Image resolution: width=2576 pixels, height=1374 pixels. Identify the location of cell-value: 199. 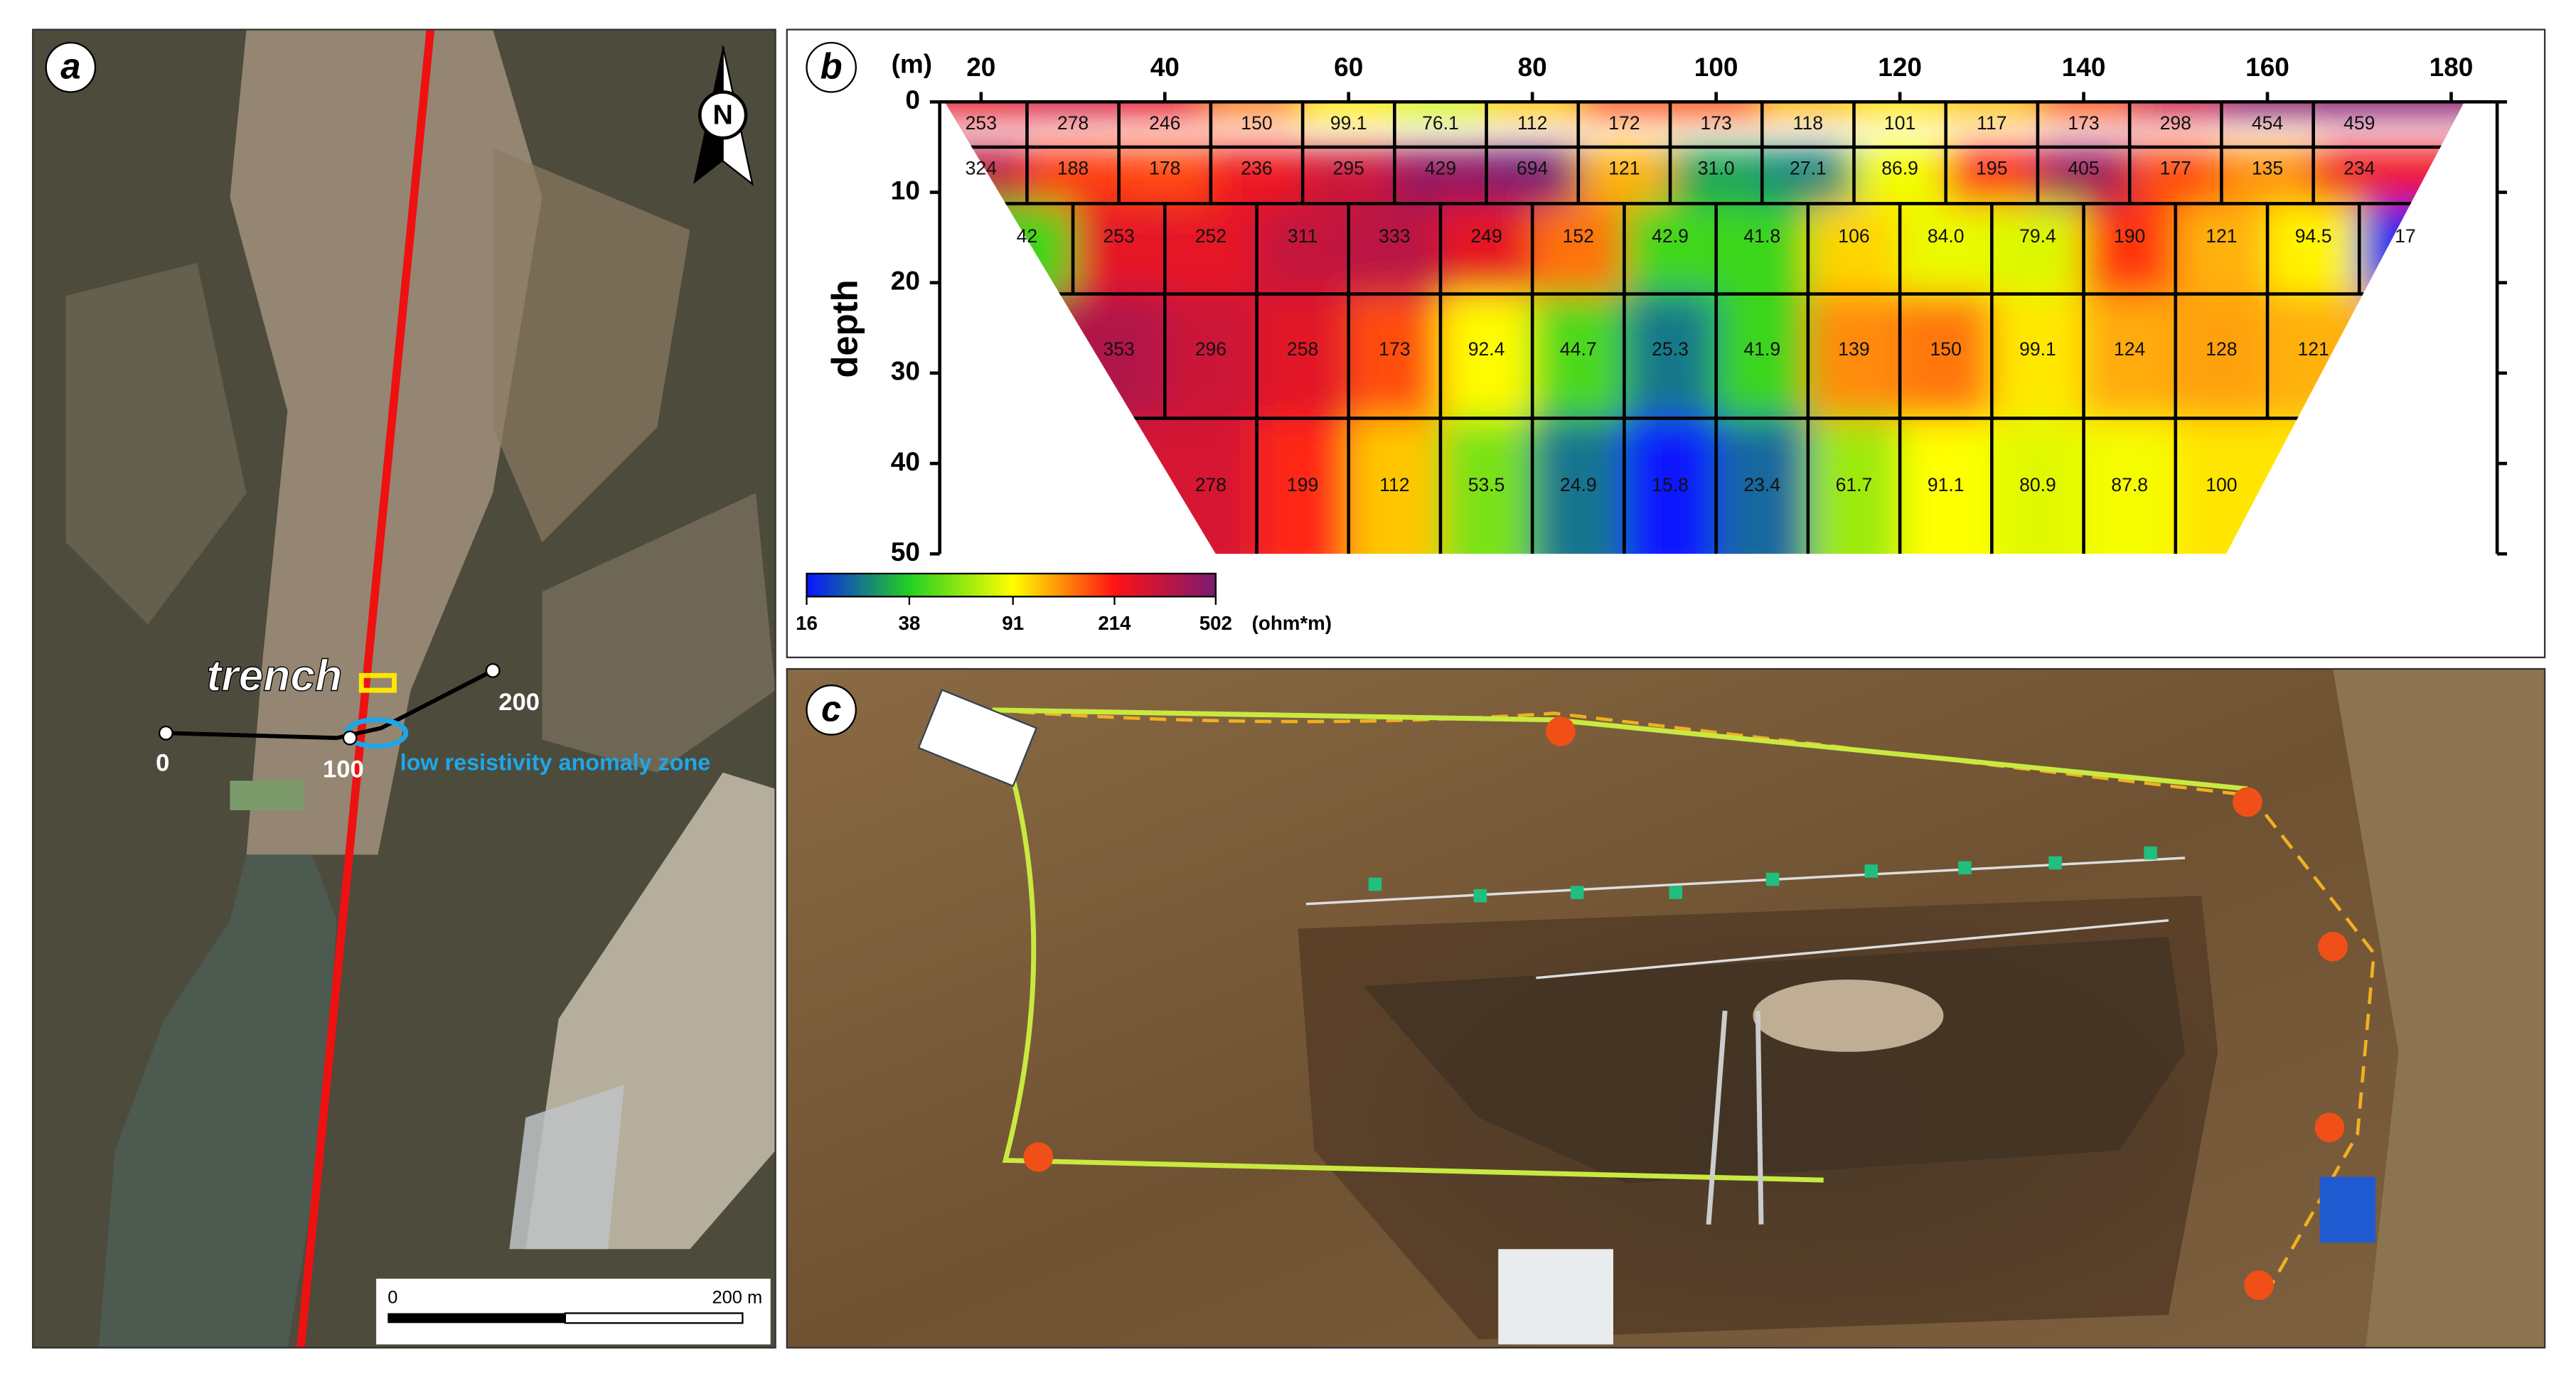
(1302, 484).